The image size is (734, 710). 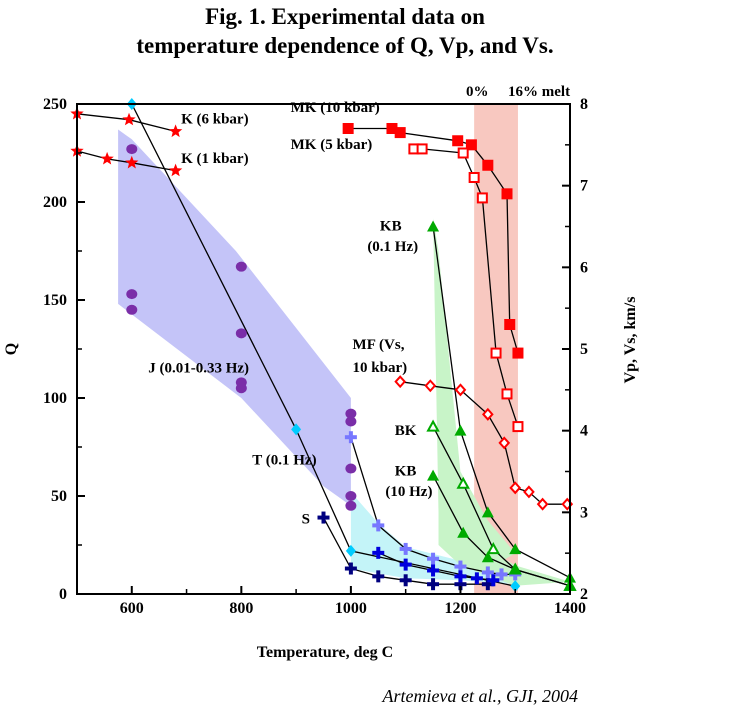 What do you see at coordinates (55, 104) in the screenshot?
I see `y-tick-label-250: 250` at bounding box center [55, 104].